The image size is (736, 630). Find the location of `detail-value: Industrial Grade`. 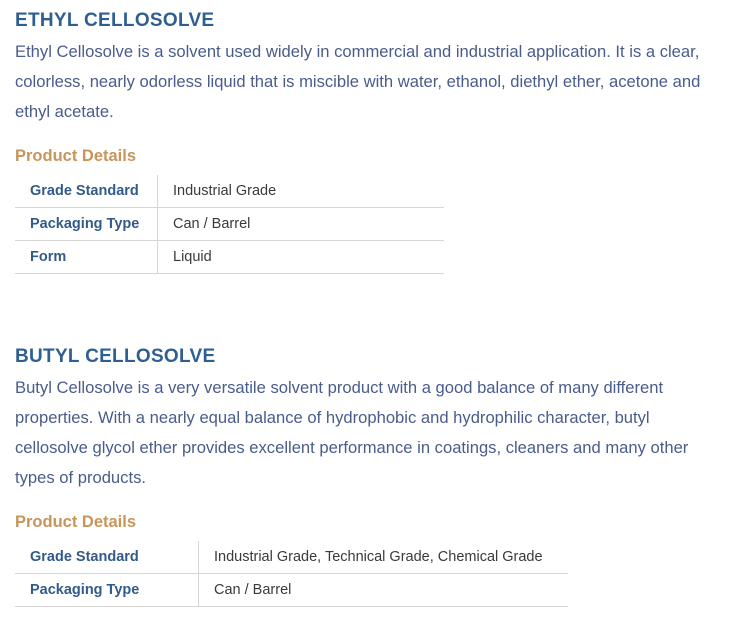

detail-value: Industrial Grade is located at coordinates (300, 191).